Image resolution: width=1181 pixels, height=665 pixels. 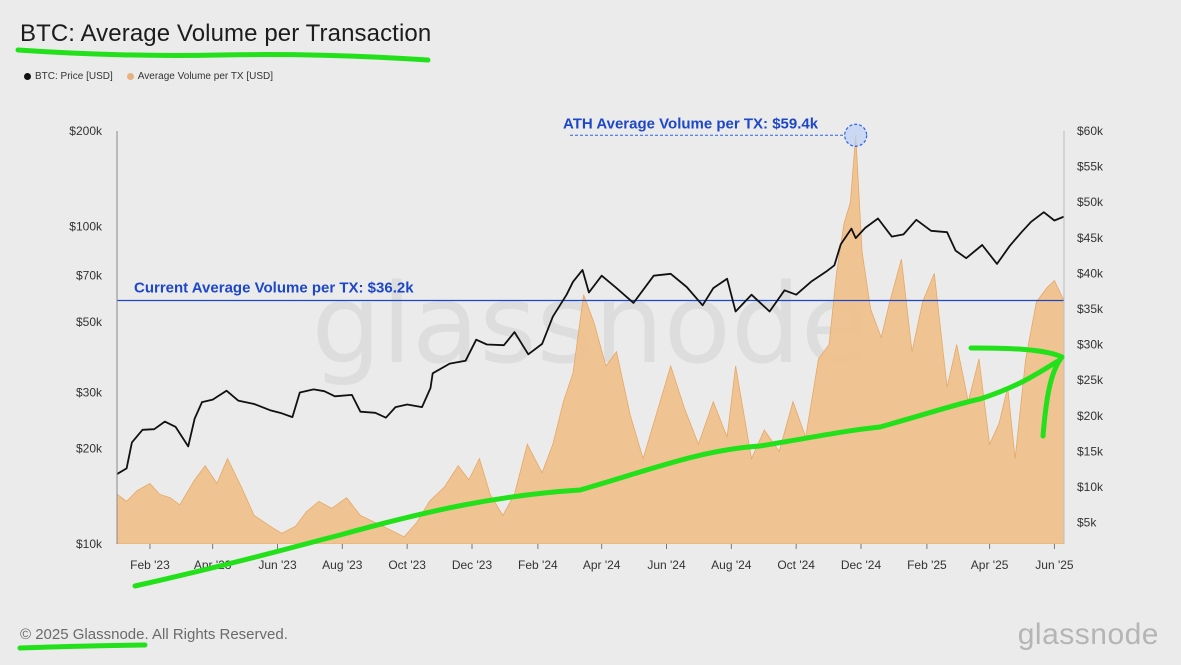 I want to click on x-tick-label: Apr '25, so click(x=990, y=565).